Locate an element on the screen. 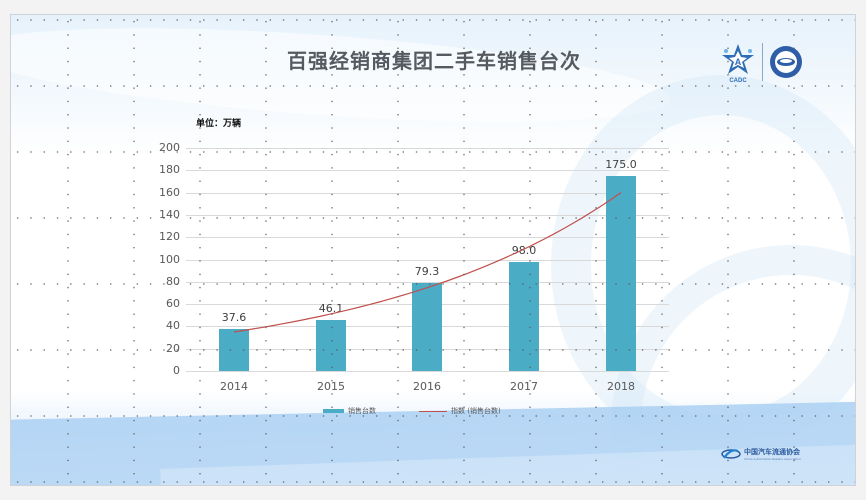  footer-org-name: 中国汽车流通协会 is located at coordinates (772, 452).